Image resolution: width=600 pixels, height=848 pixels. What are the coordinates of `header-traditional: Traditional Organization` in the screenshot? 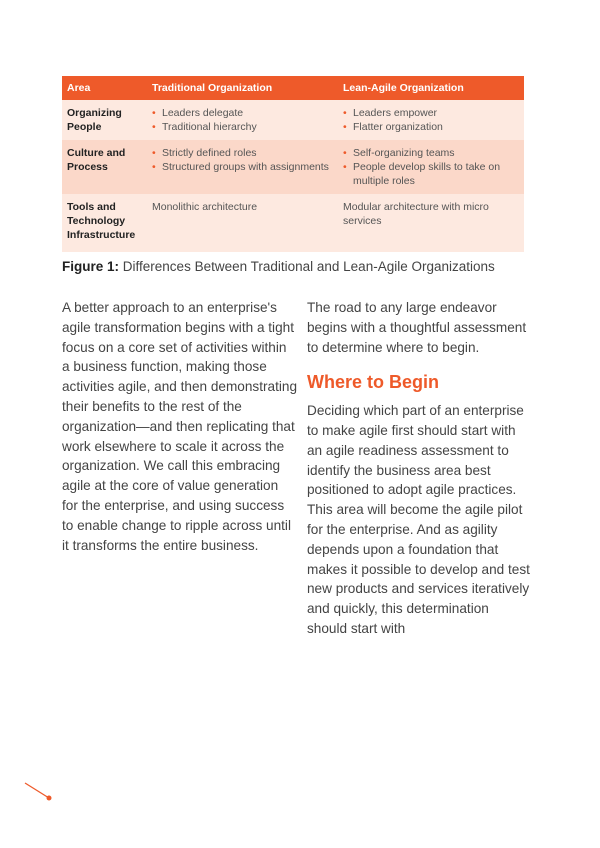 It's located at (242, 88).